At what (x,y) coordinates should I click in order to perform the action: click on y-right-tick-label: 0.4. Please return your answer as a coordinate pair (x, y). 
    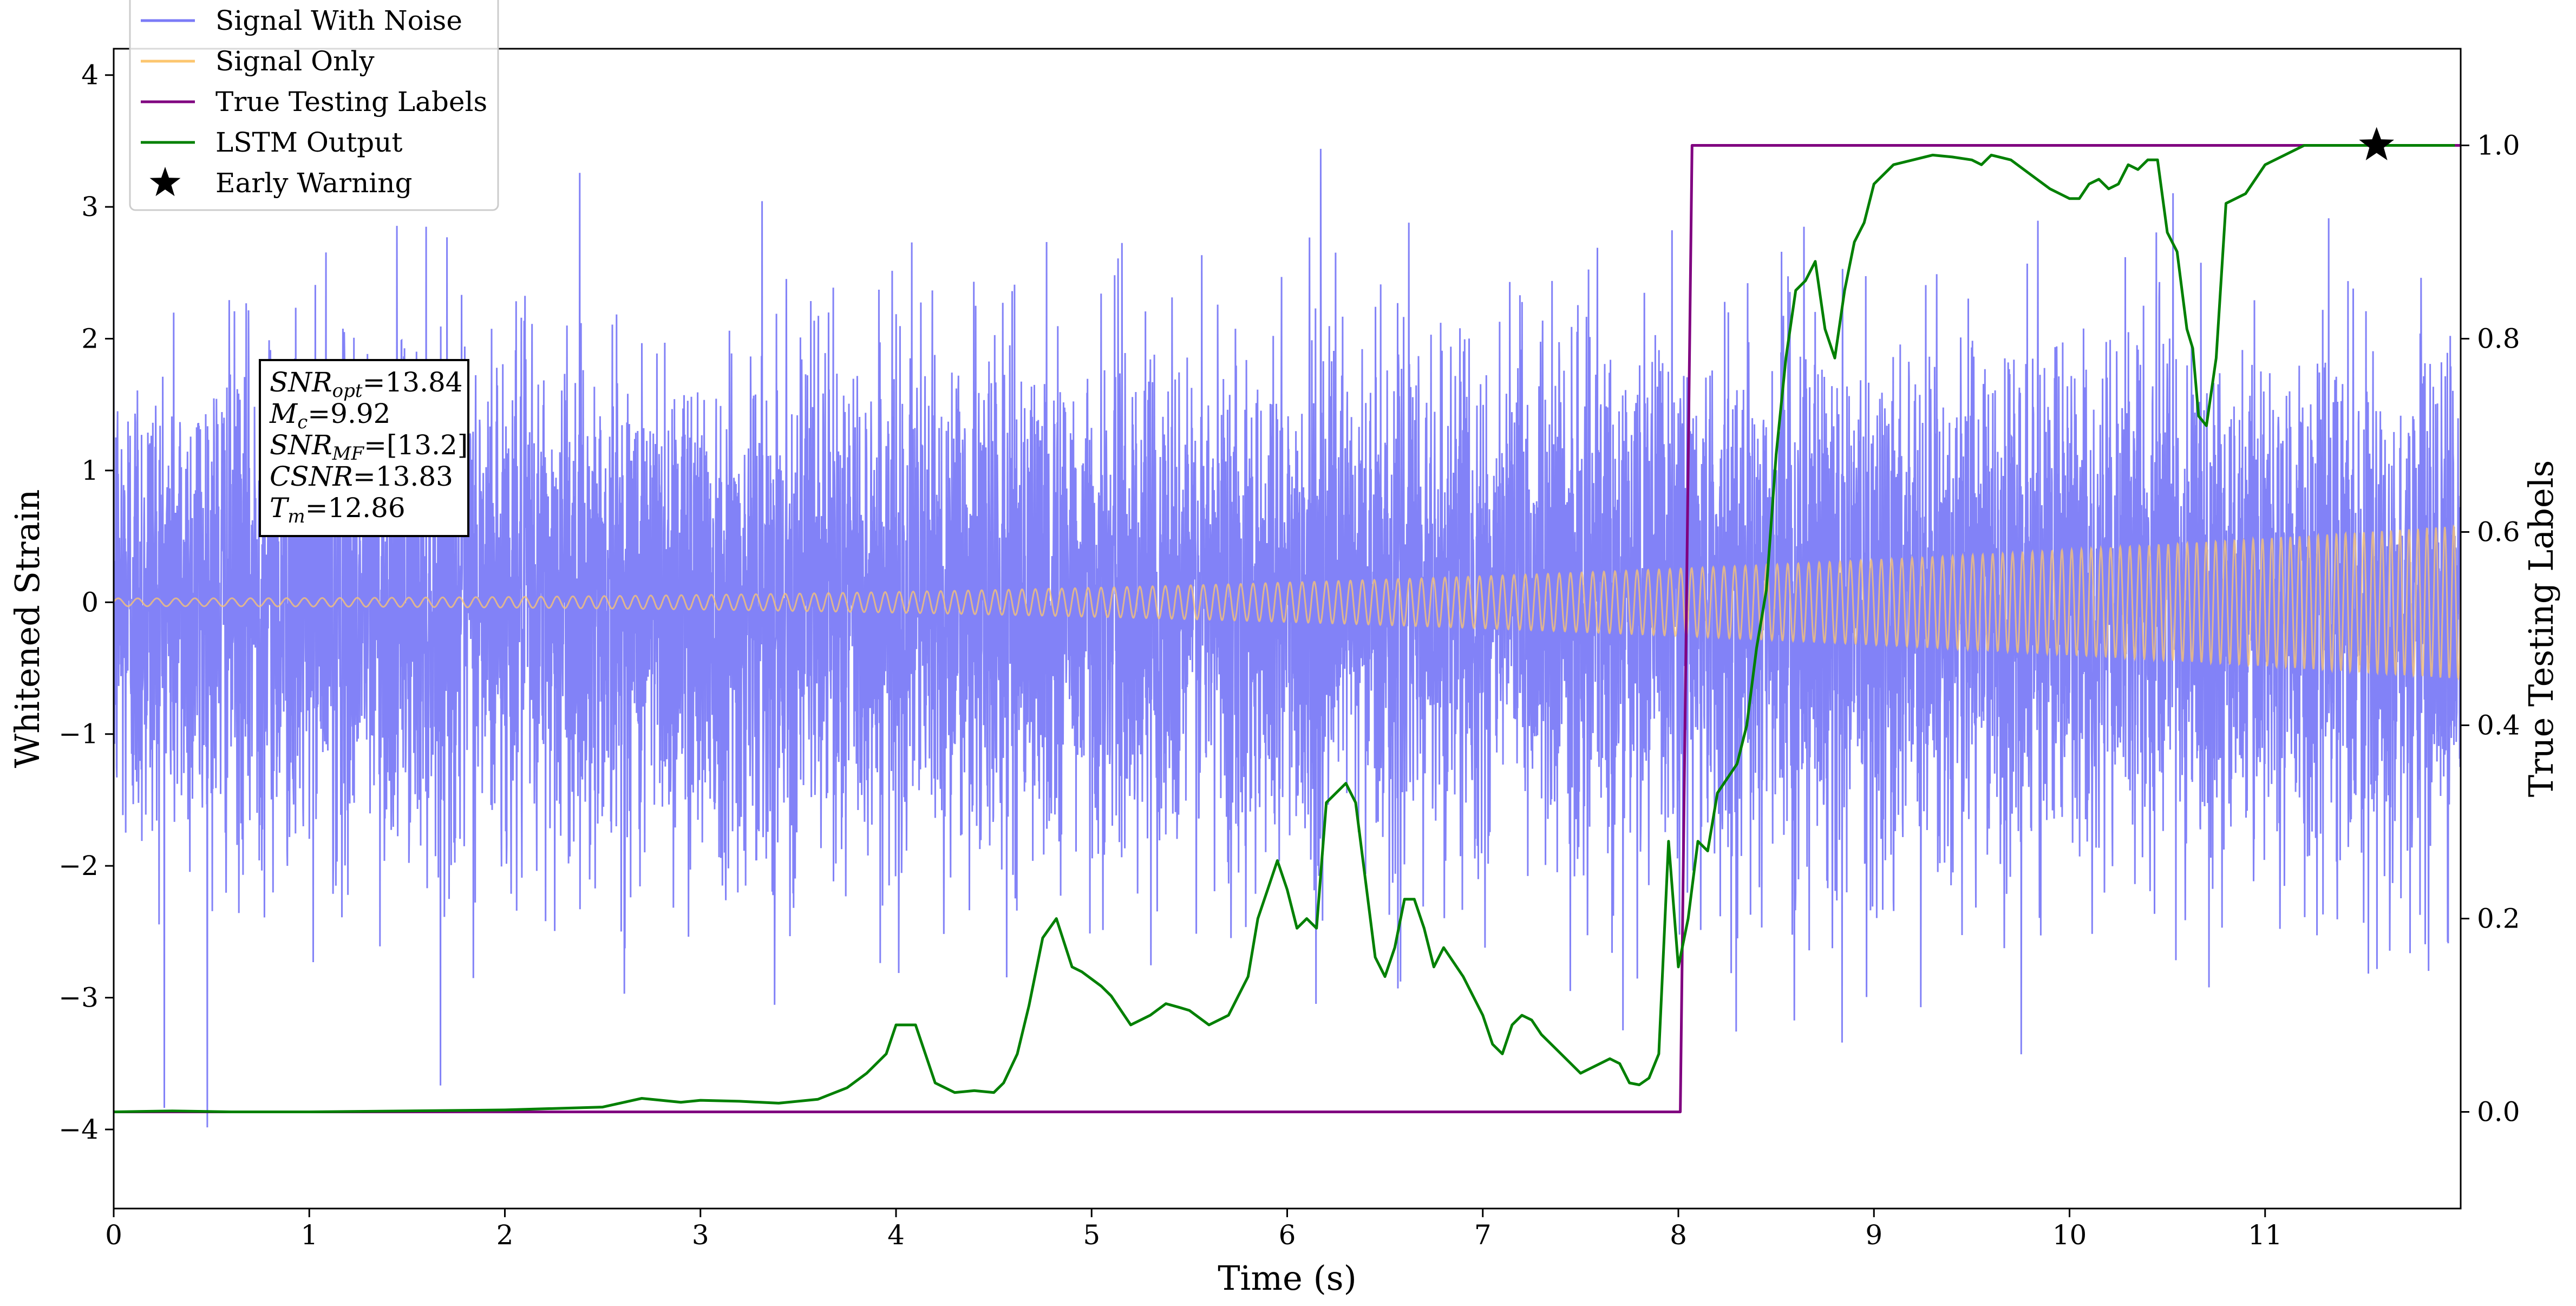
    Looking at the image, I should click on (2498, 725).